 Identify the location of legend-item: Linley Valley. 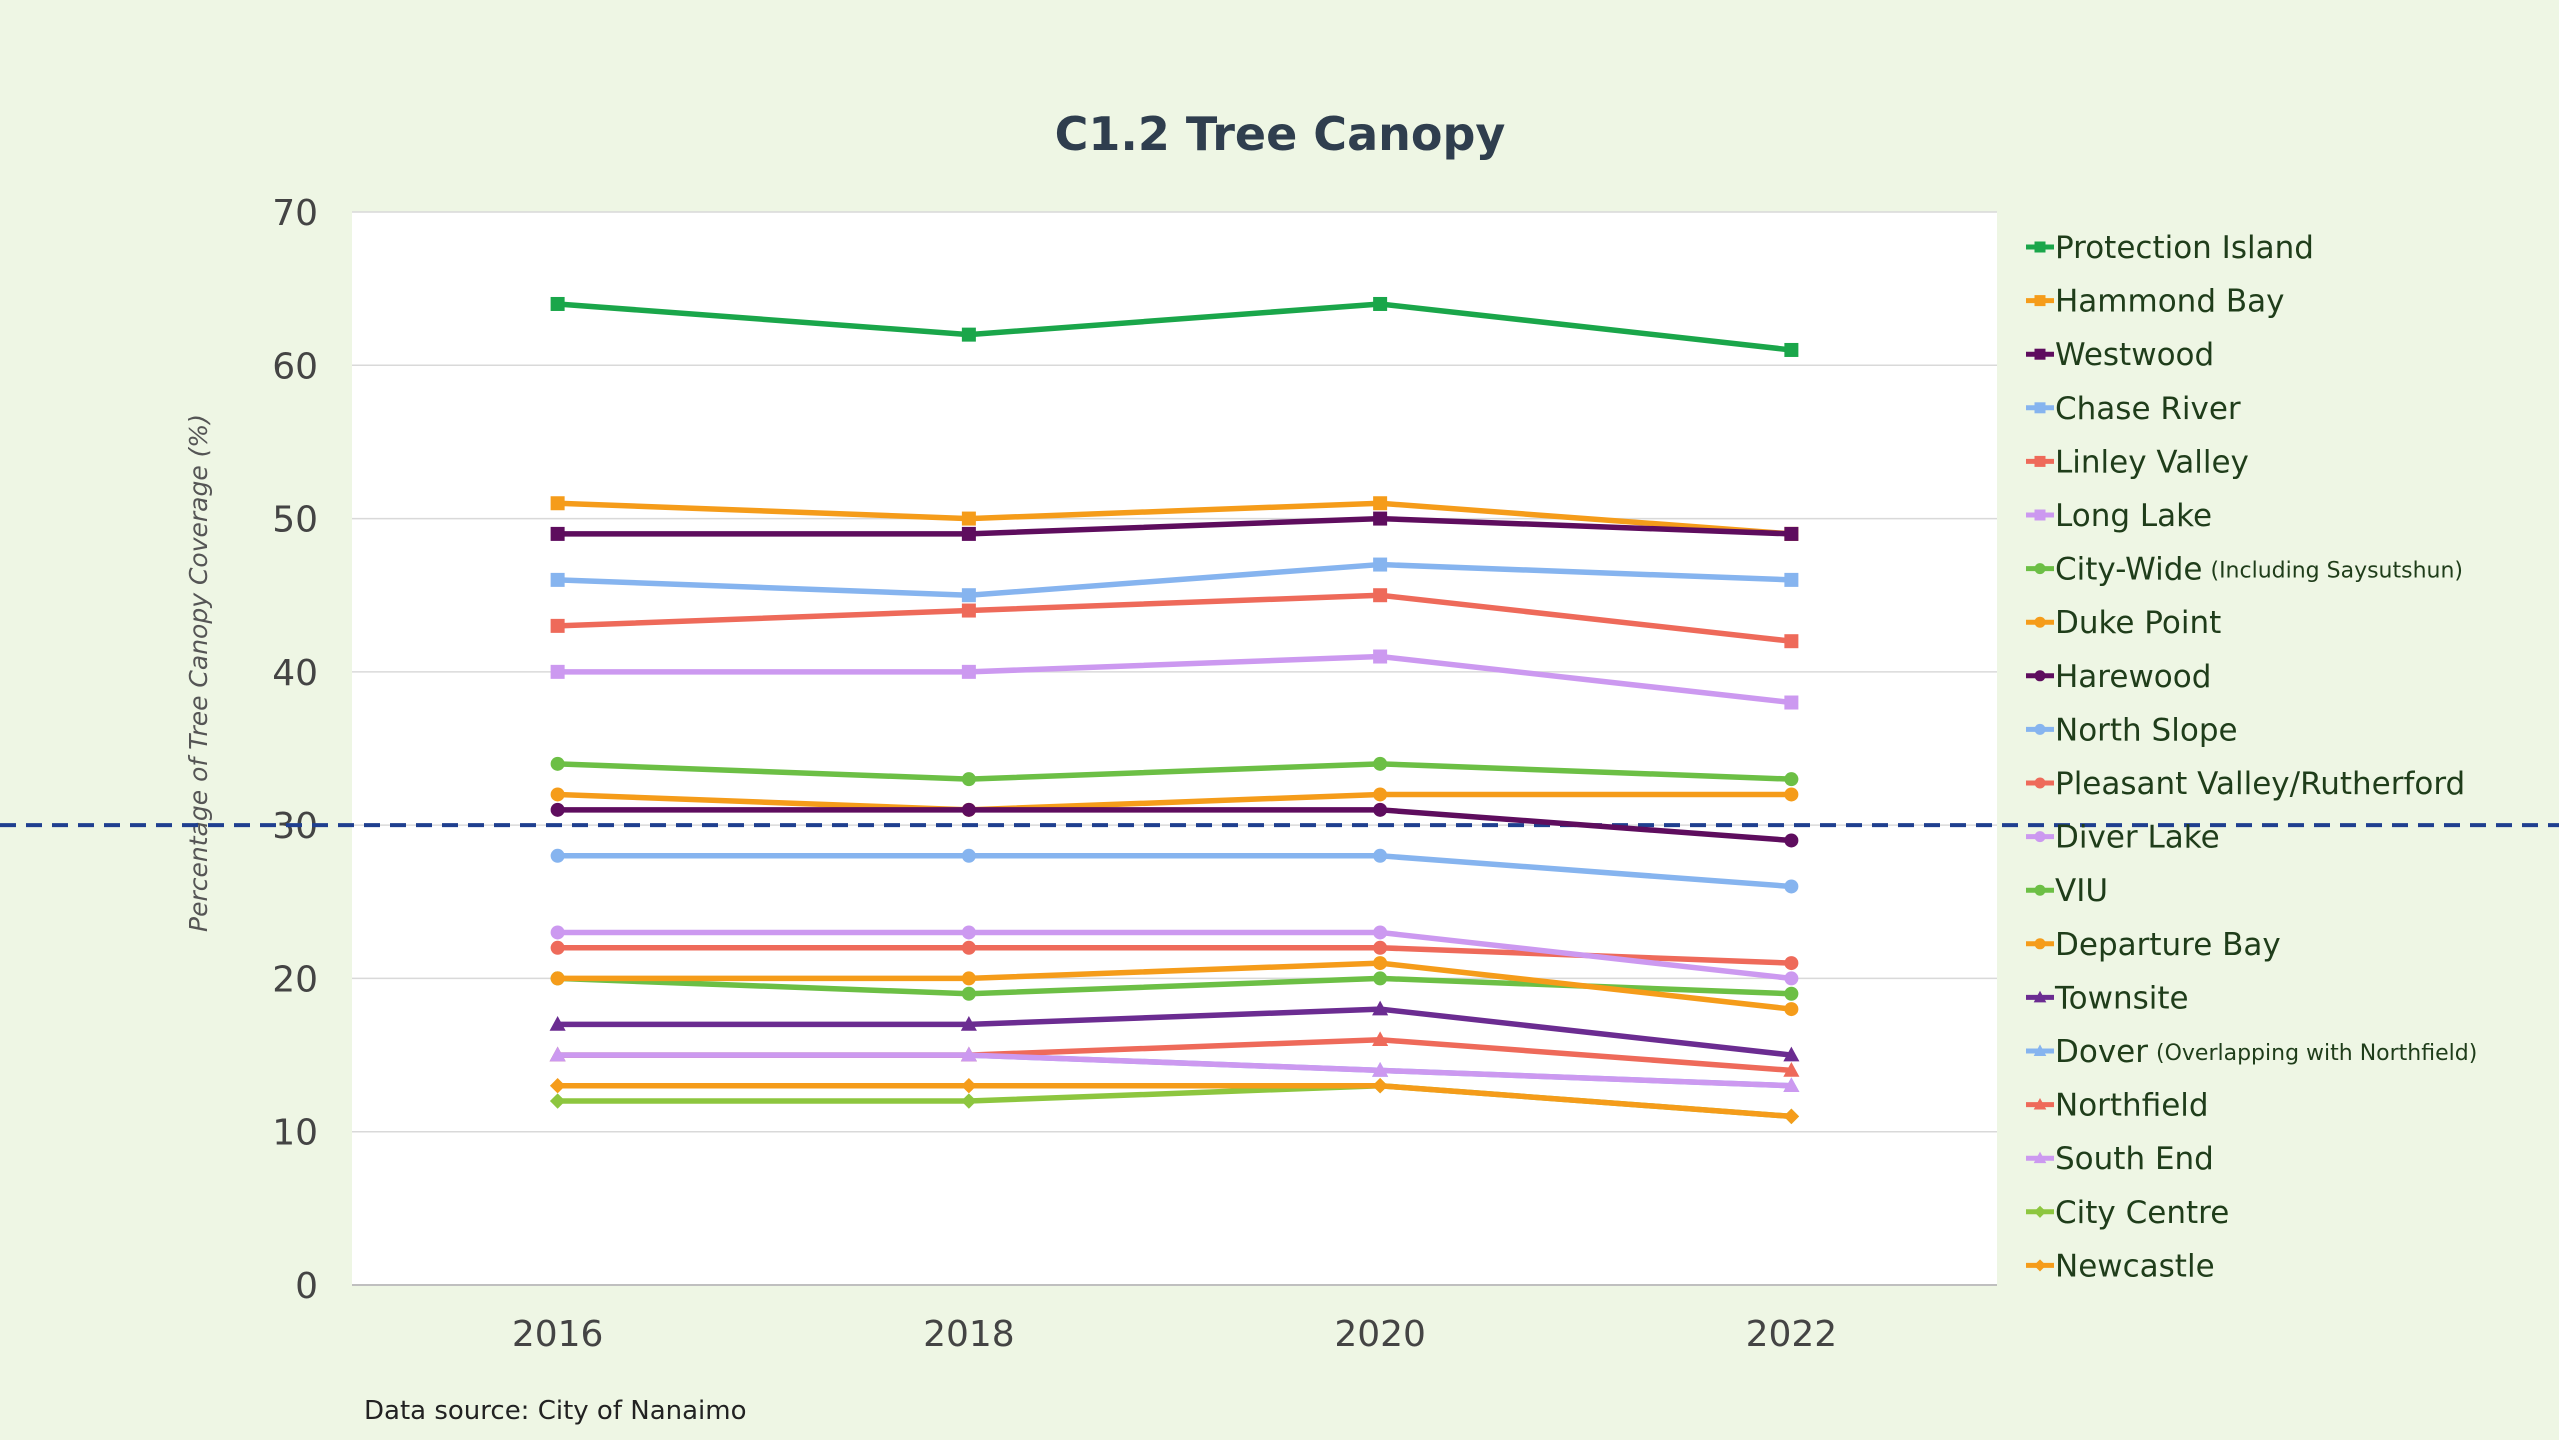
(2137, 462).